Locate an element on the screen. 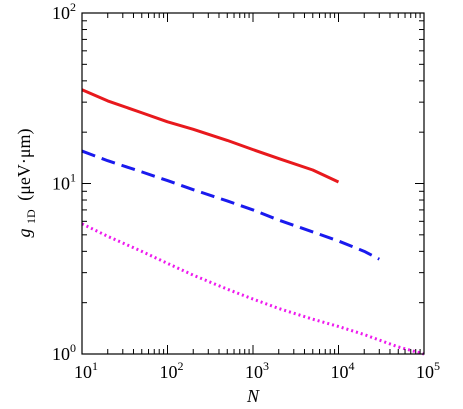  y-axis-unit: (μeV·μm) is located at coordinates (24, 165).